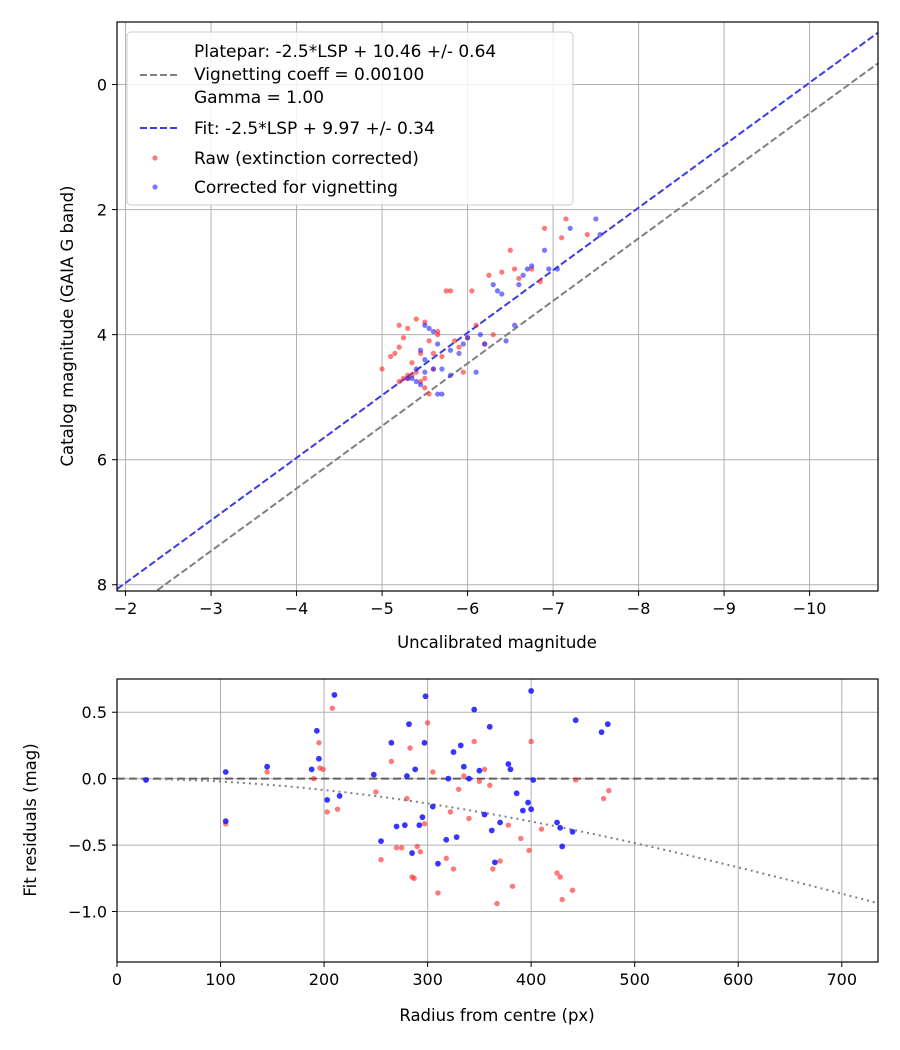  Describe the element at coordinates (92, 812) in the screenshot. I see `bottom-y-ticks: 0.5 0.0 −0.5 −1.0` at that location.